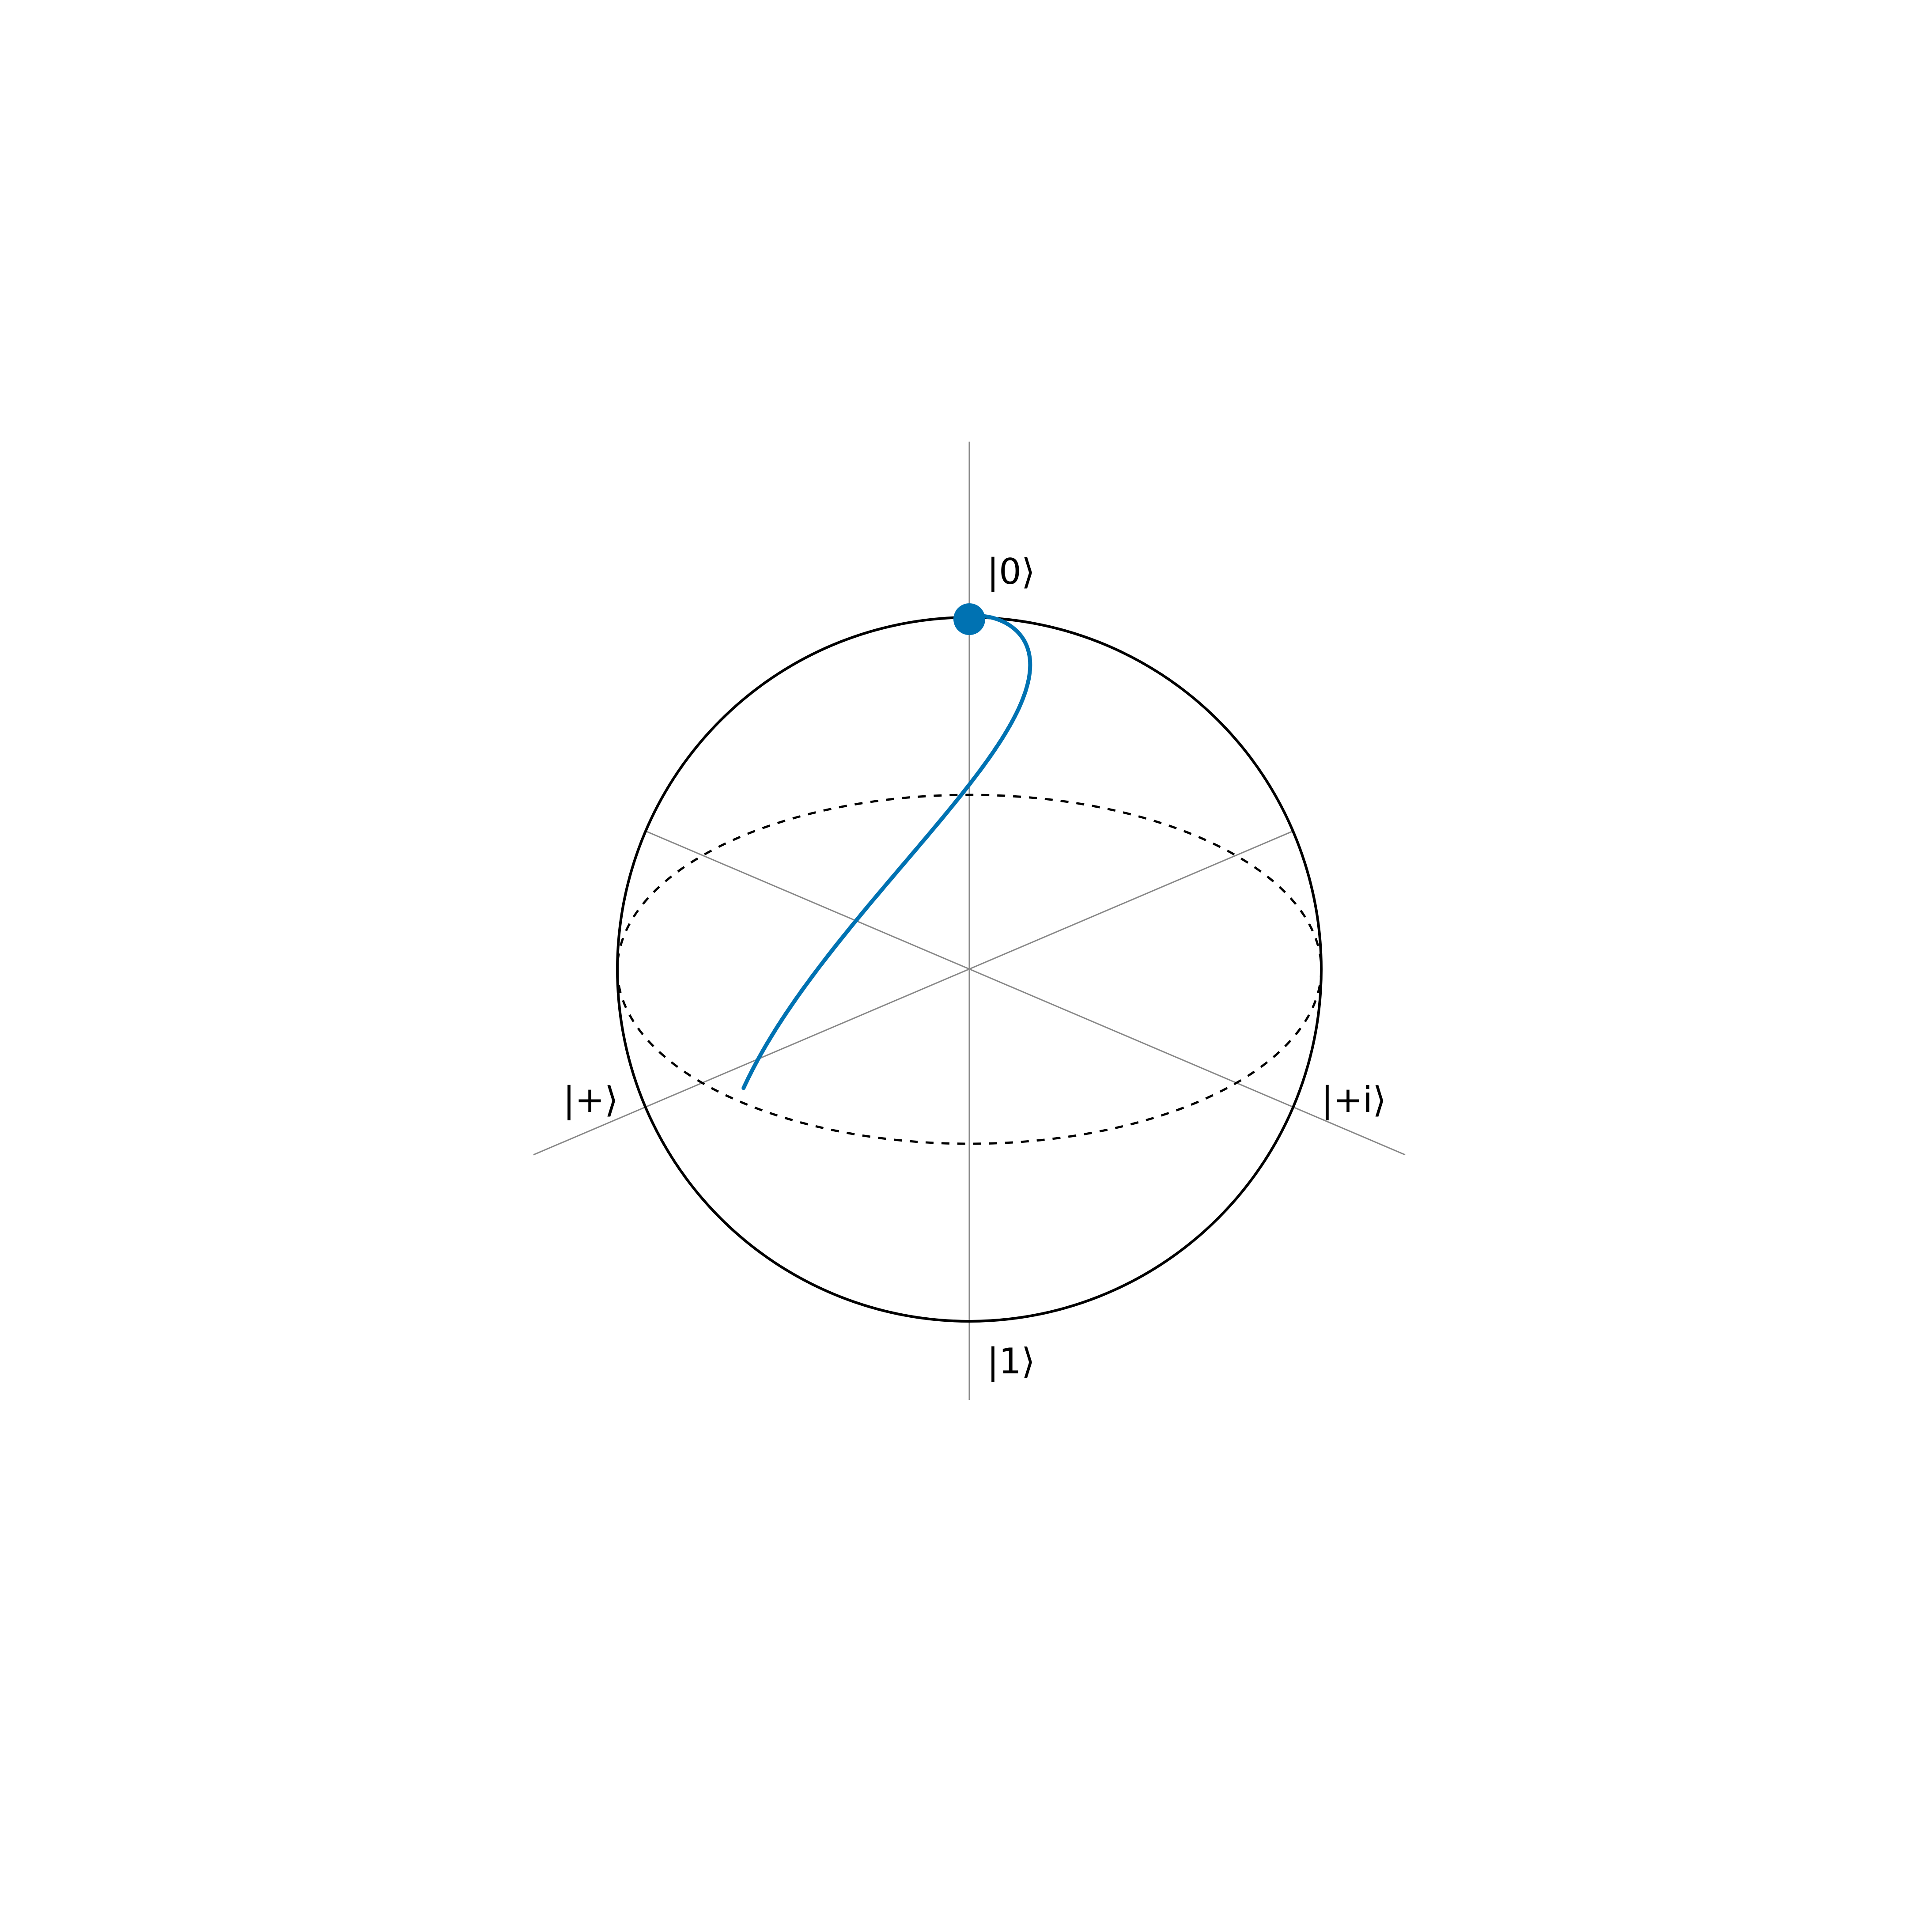 The image size is (1932, 1932). What do you see at coordinates (969, 619) in the screenshot?
I see `trajectory-end-marker` at bounding box center [969, 619].